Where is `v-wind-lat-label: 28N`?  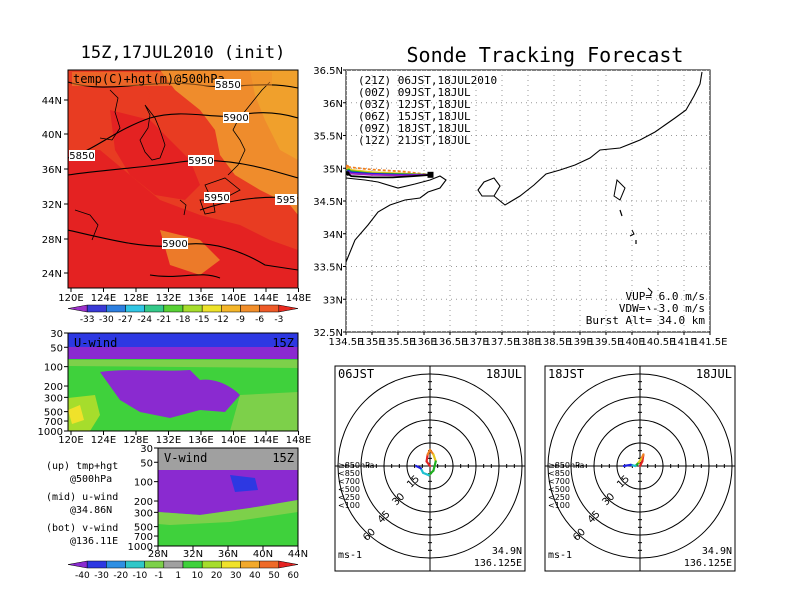 v-wind-lat-label: 28N is located at coordinates (158, 554).